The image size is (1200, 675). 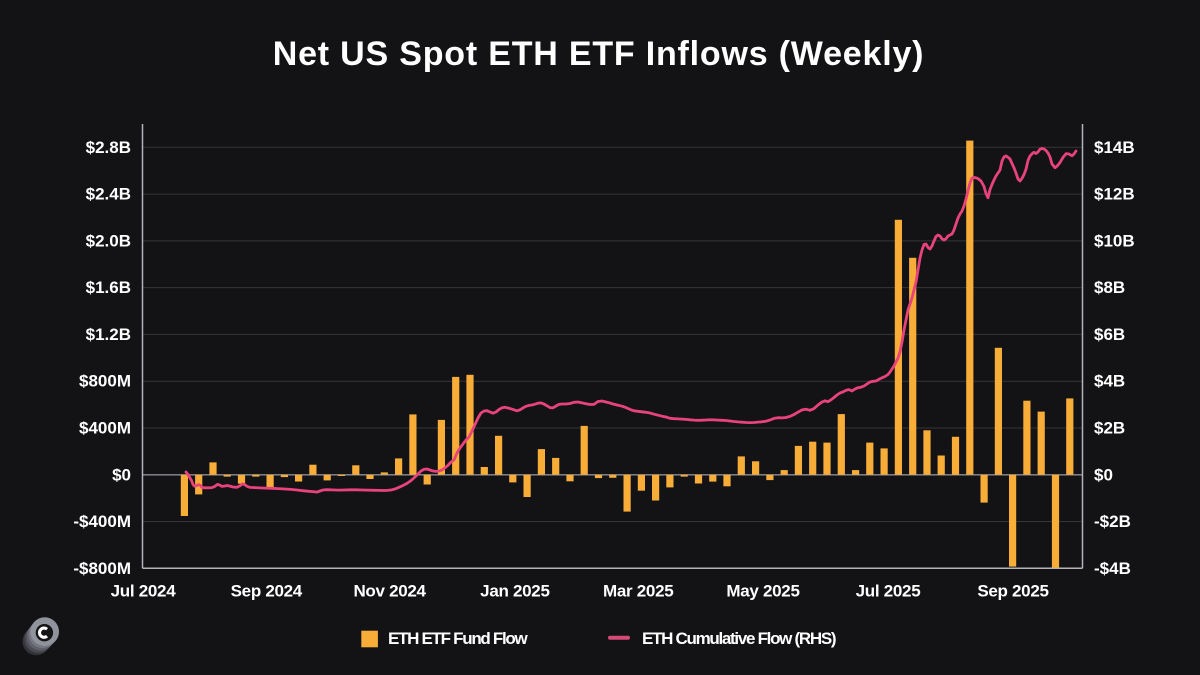 What do you see at coordinates (1109, 334) in the screenshot?
I see `svg-text: $6B` at bounding box center [1109, 334].